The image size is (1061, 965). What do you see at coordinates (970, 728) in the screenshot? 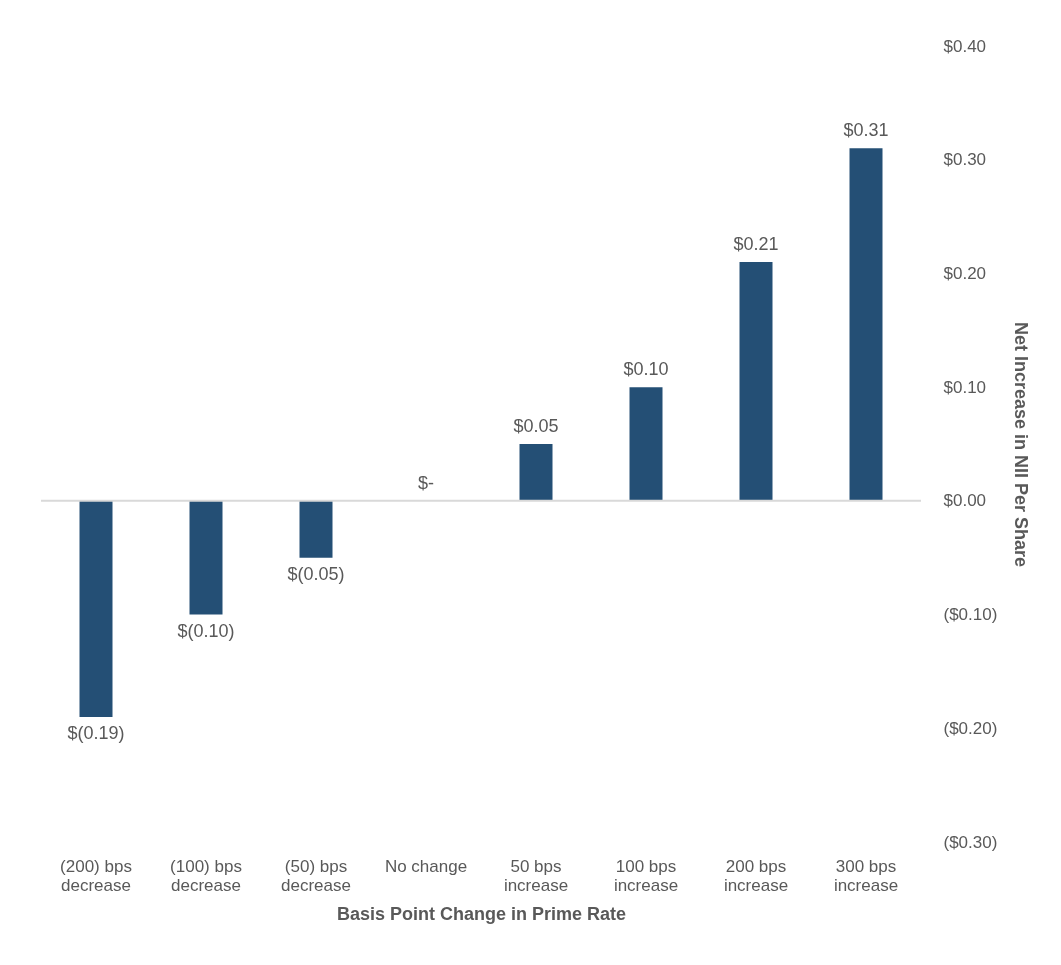
I see `y-tick-label: ($0.20)` at bounding box center [970, 728].